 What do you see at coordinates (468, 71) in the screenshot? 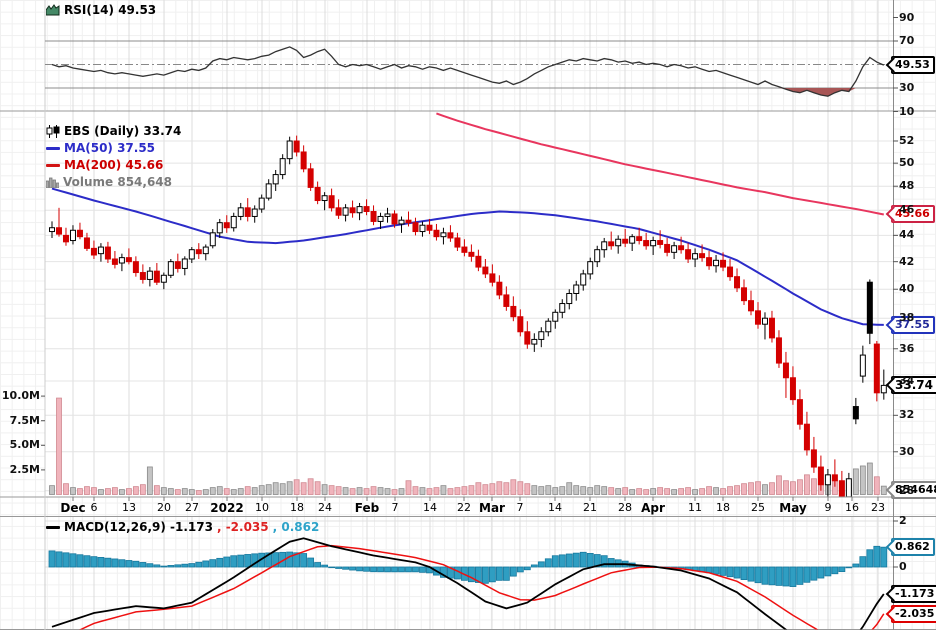
I see `rsi-group` at bounding box center [468, 71].